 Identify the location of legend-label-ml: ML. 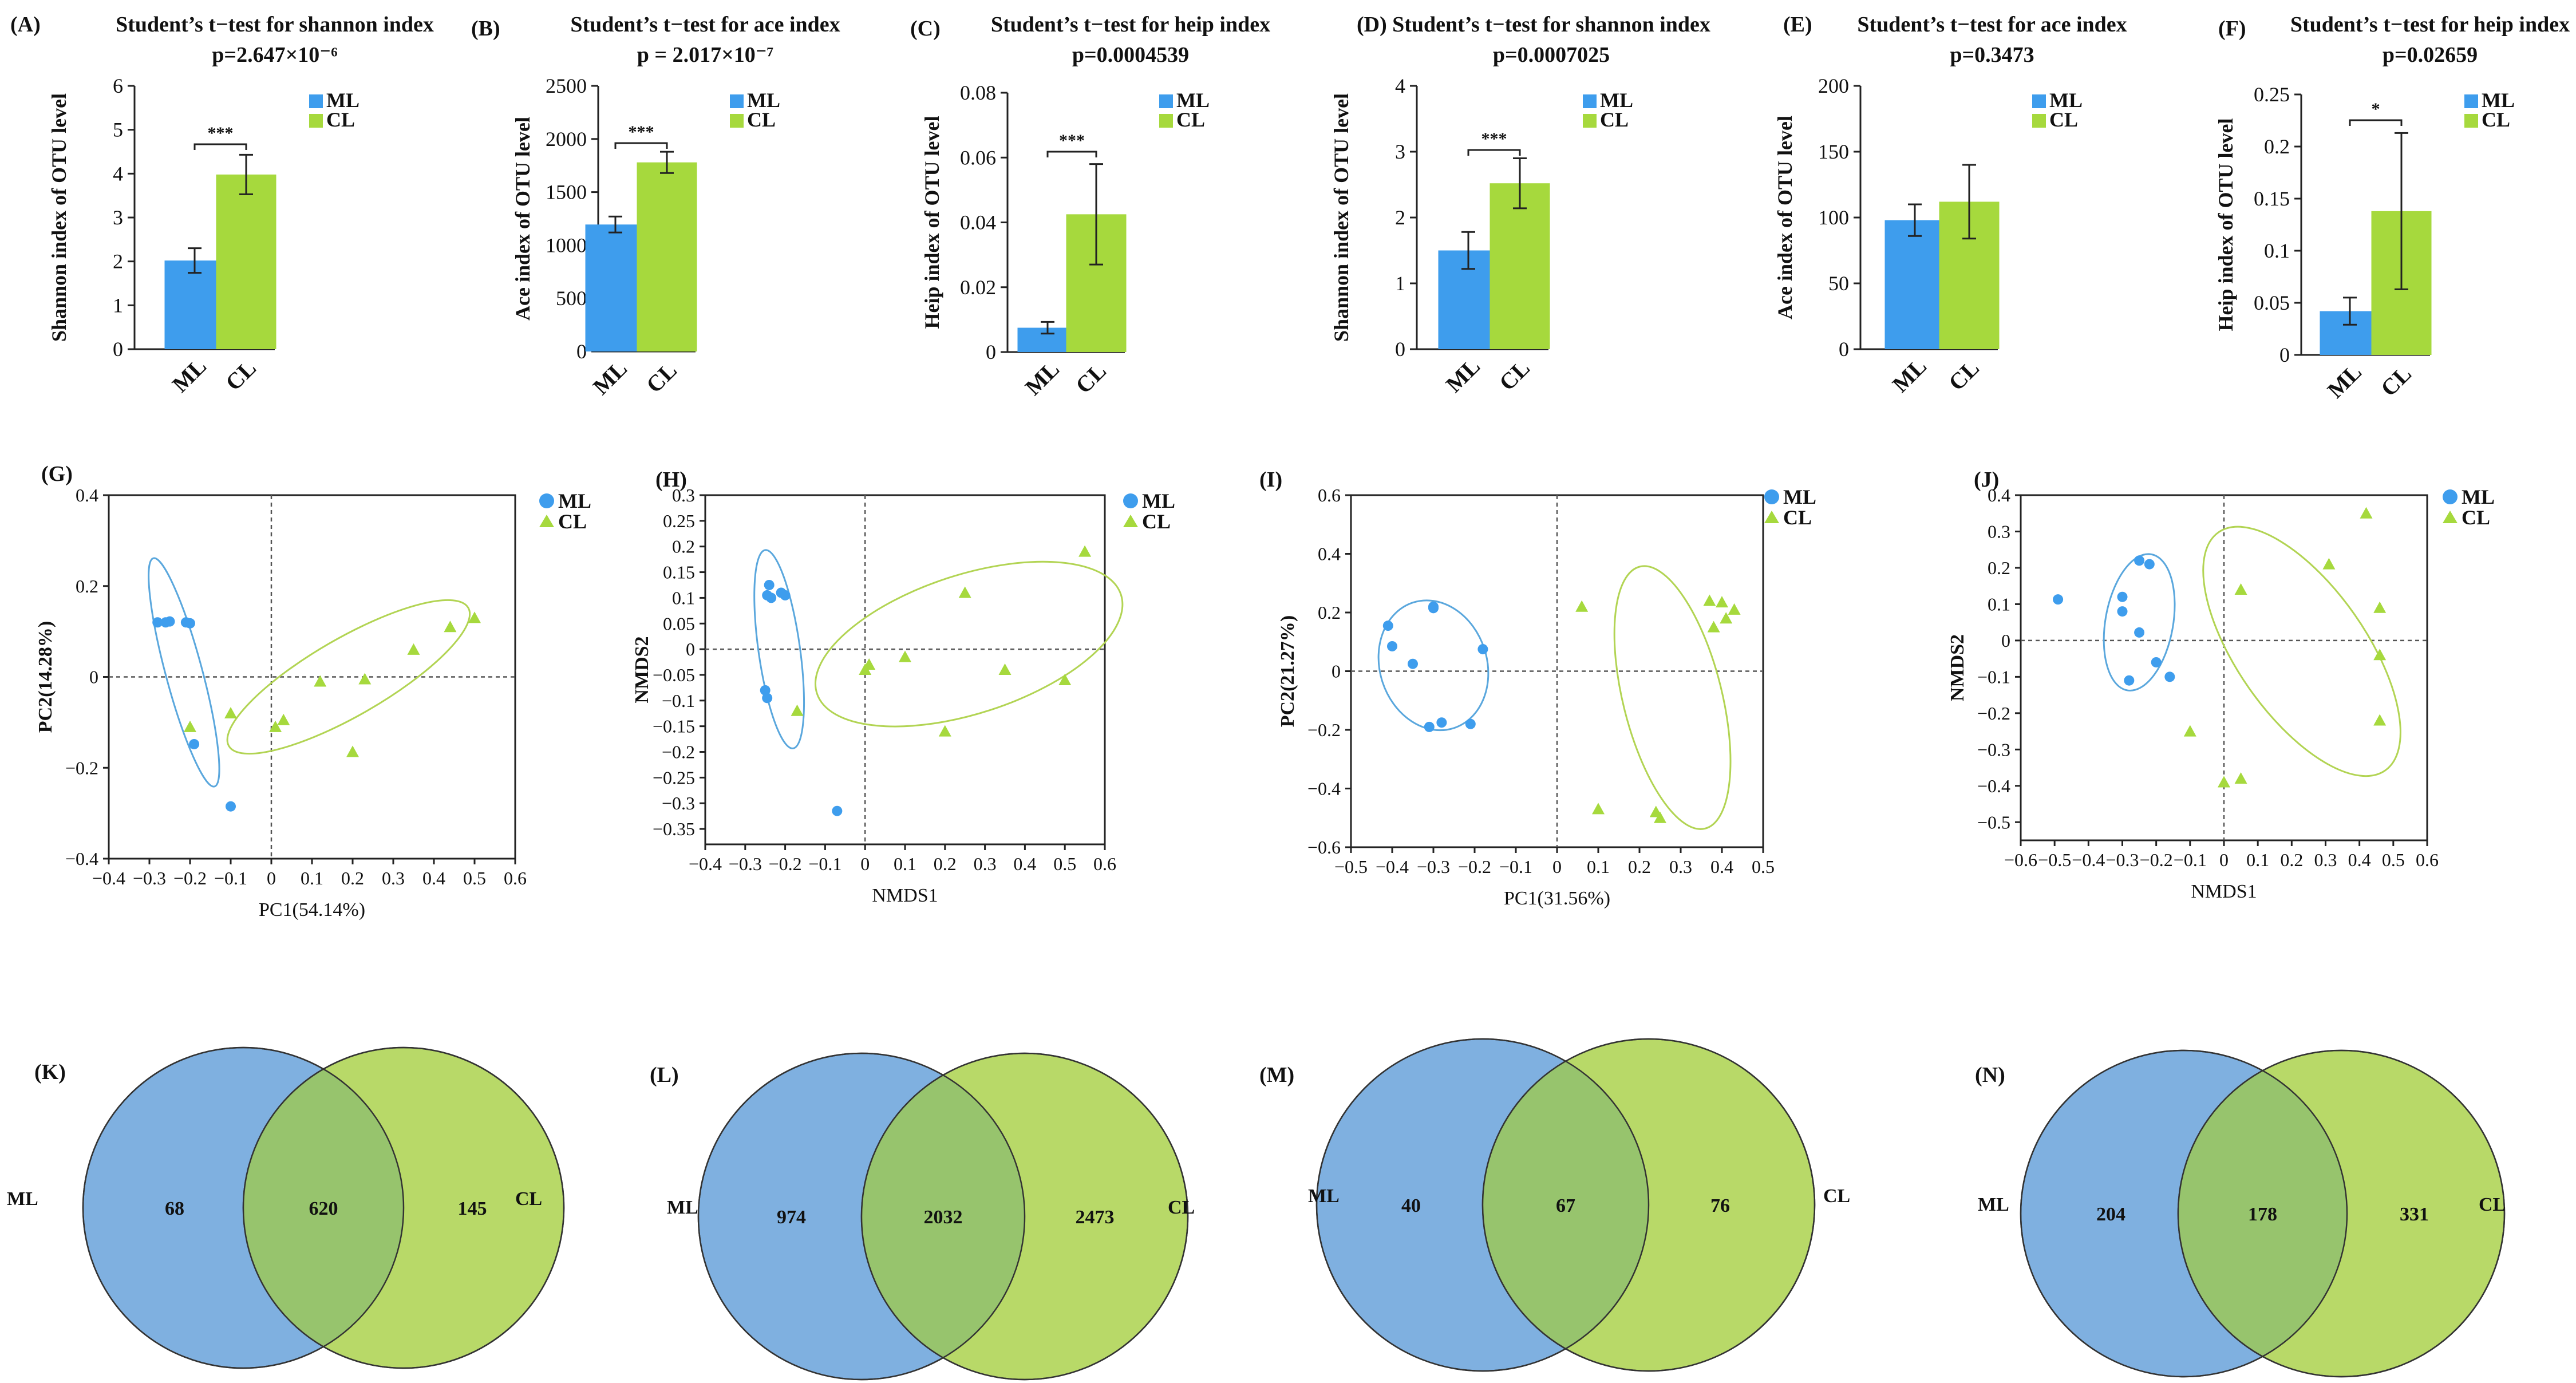
(2498, 101).